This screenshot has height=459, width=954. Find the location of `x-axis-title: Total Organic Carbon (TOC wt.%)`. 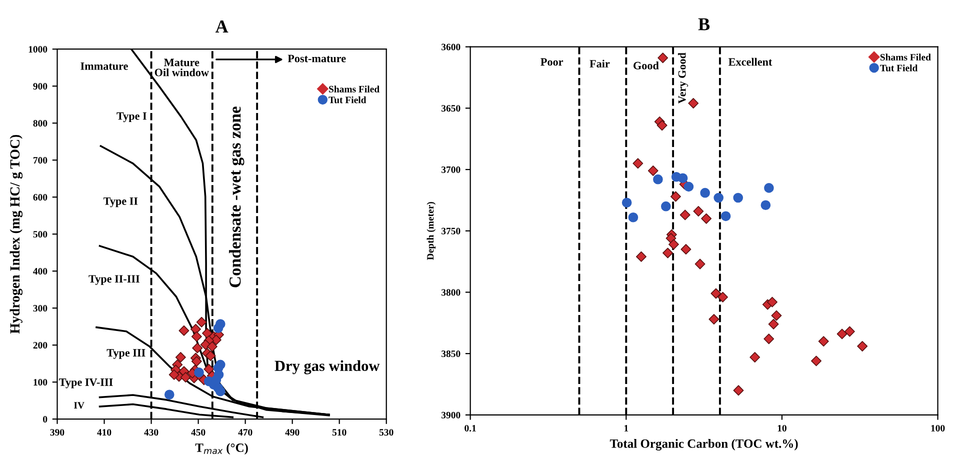

x-axis-title: Total Organic Carbon (TOC wt.%) is located at coordinates (704, 444).